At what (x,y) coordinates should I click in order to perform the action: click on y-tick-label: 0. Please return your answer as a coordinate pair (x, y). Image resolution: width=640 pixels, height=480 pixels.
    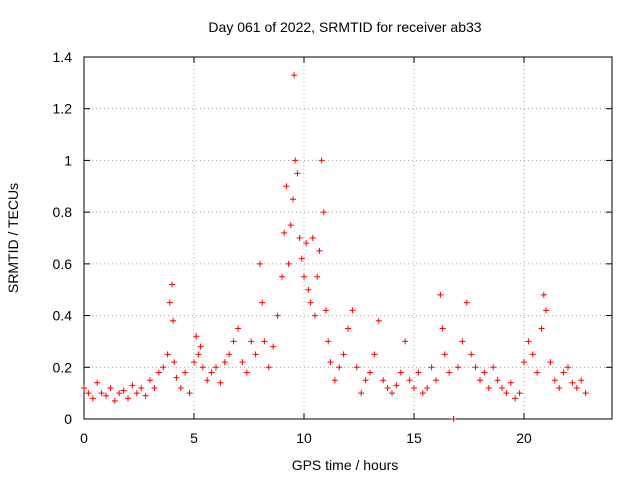
    Looking at the image, I should click on (68, 419).